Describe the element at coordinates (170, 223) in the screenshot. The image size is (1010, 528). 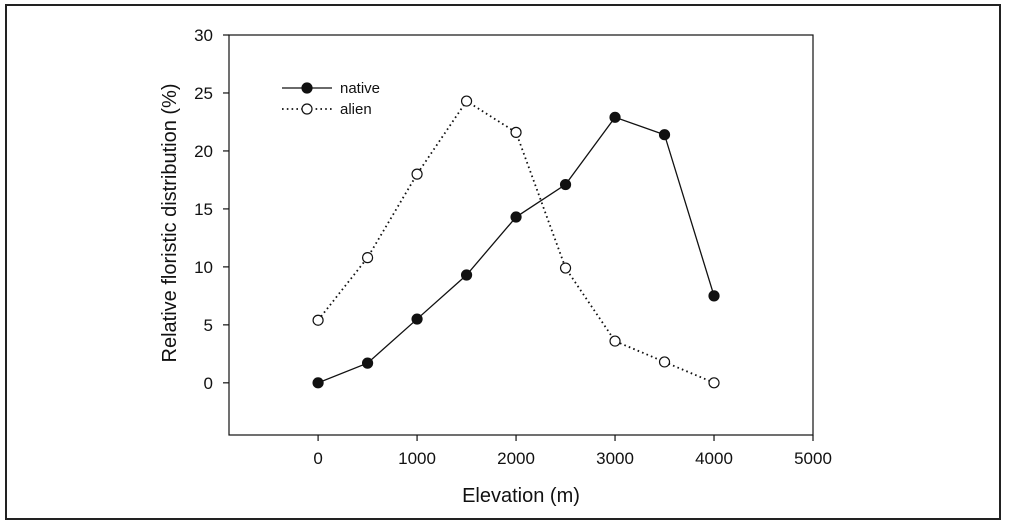
I see `y-axis-title: Relative floristic distribution (%)` at that location.